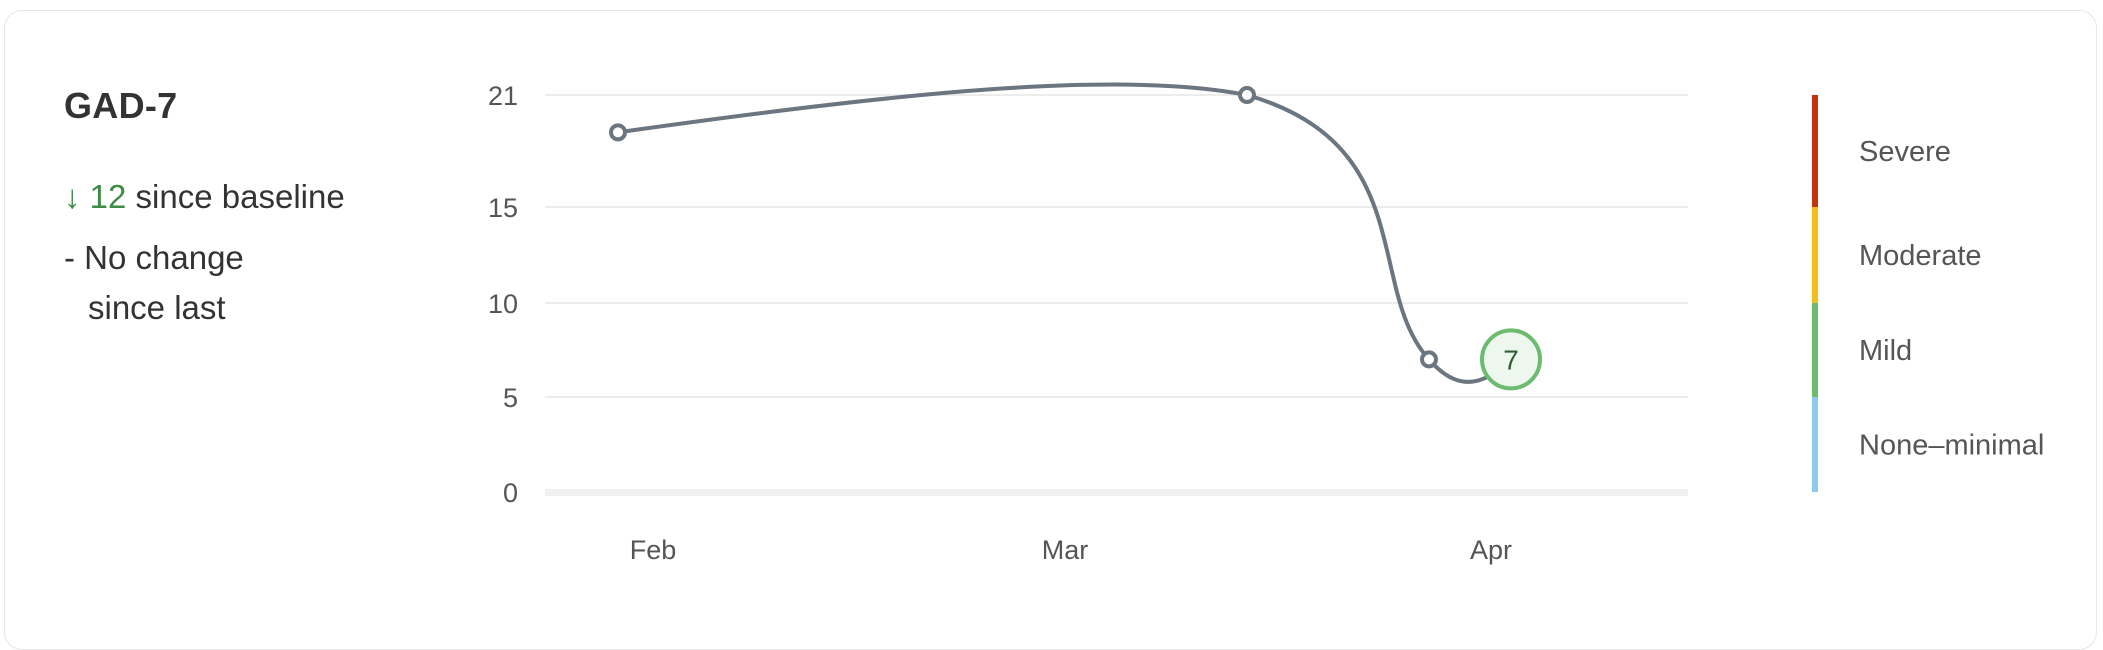 The image size is (2103, 650). I want to click on y-tick-label: 5, so click(510, 398).